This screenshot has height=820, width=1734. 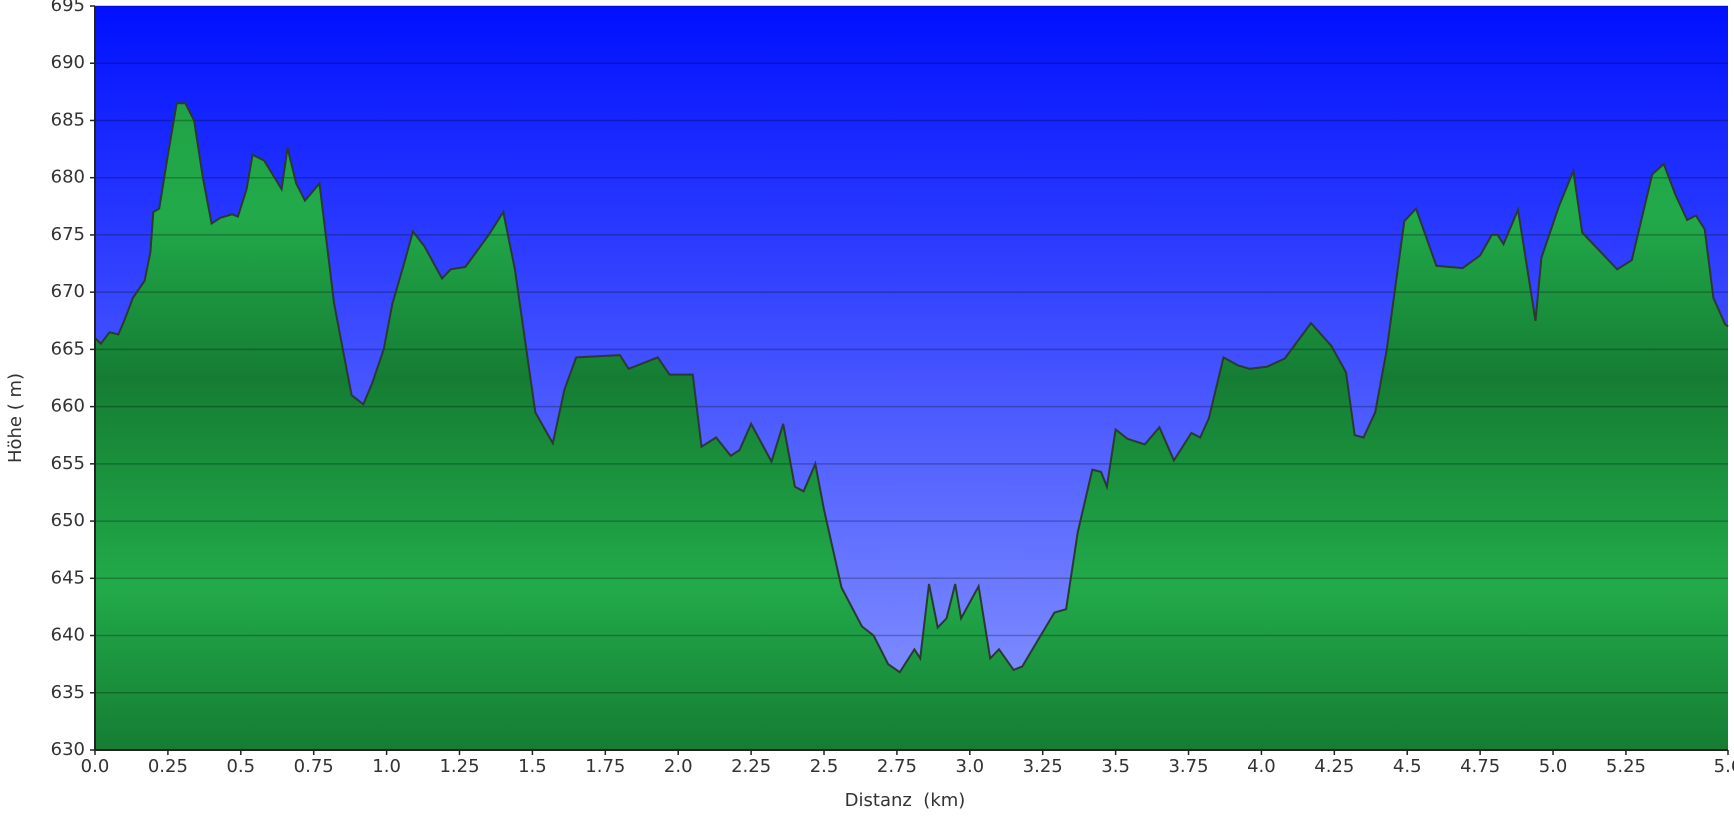 I want to click on x-tick-label: 3.25, so click(x=1043, y=766).